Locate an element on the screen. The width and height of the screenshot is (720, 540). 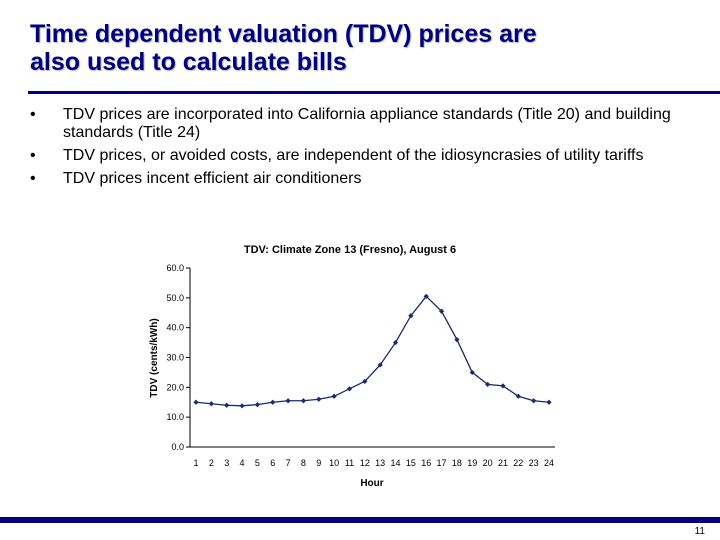
y-tick-label: 60.0 is located at coordinates (175, 268).